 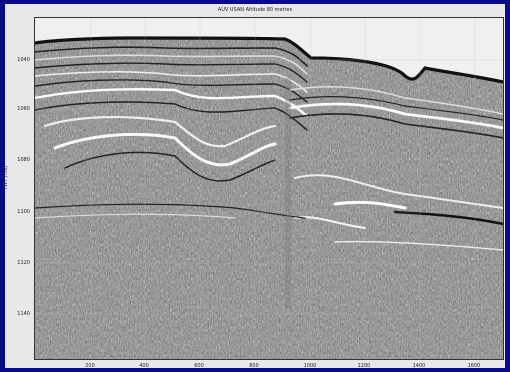 What do you see at coordinates (23, 212) in the screenshot?
I see `y-tick-1100: 1100` at bounding box center [23, 212].